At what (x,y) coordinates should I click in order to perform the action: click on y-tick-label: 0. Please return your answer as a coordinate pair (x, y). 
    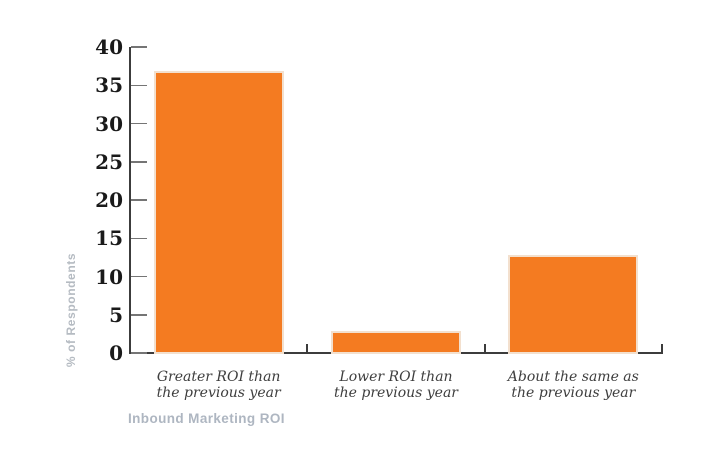
    Looking at the image, I should click on (116, 353).